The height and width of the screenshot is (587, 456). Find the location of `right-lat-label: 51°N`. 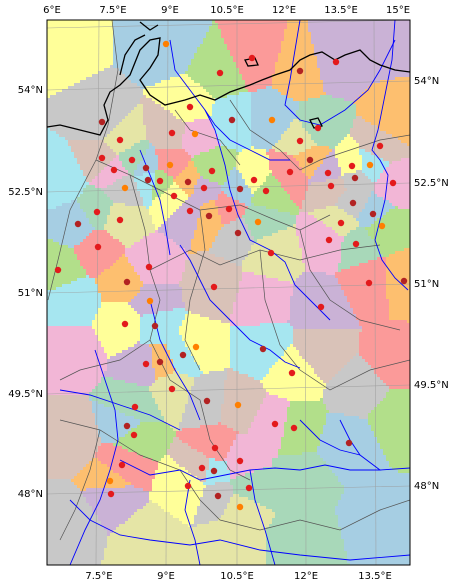

right-lat-label: 51°N is located at coordinates (426, 284).